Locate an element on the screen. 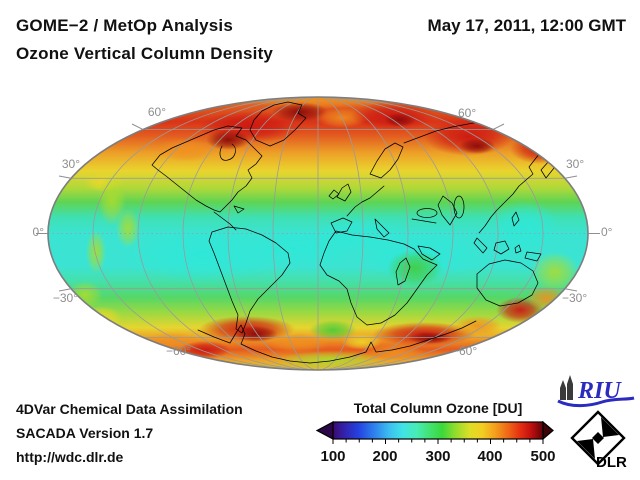 Image resolution: width=640 pixels, height=480 pixels. lat-label-left-eq: 0° is located at coordinates (38, 232).